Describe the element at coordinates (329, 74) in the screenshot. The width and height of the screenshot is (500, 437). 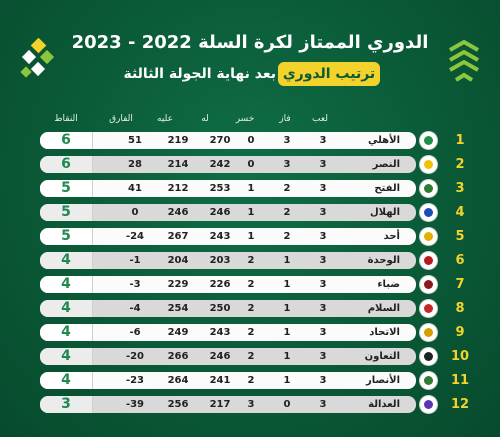
I see `standings-badge: ترتيب الدوري` at that location.